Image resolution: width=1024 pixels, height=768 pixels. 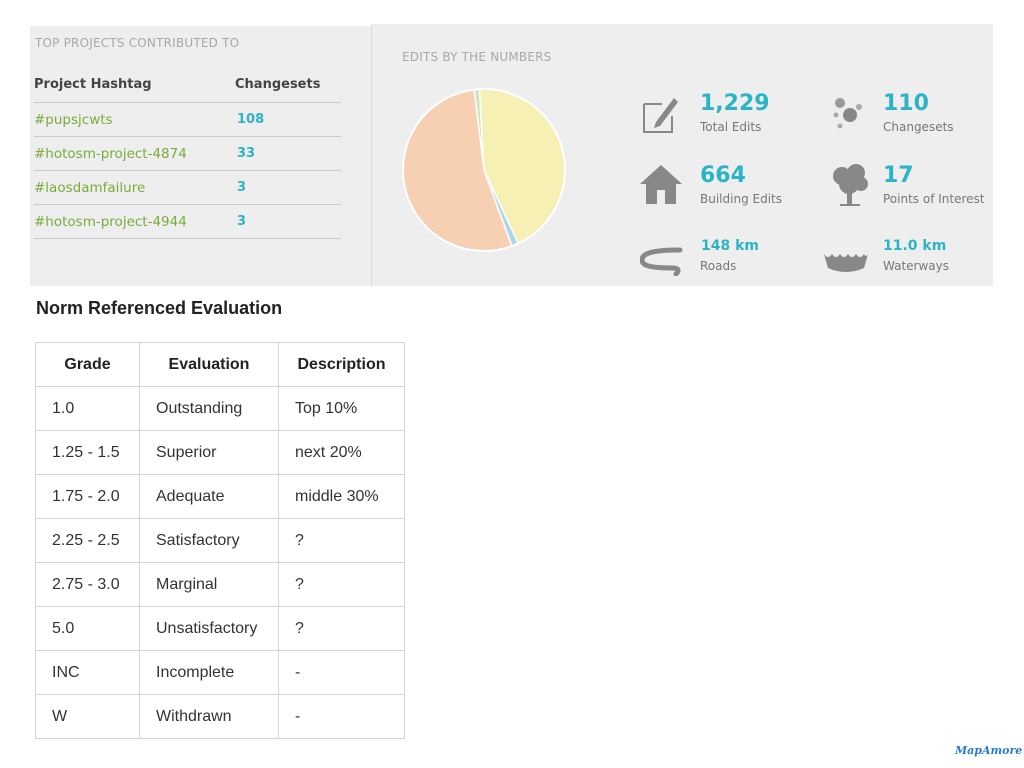 I want to click on pencil-edit-icon, so click(x=660, y=115).